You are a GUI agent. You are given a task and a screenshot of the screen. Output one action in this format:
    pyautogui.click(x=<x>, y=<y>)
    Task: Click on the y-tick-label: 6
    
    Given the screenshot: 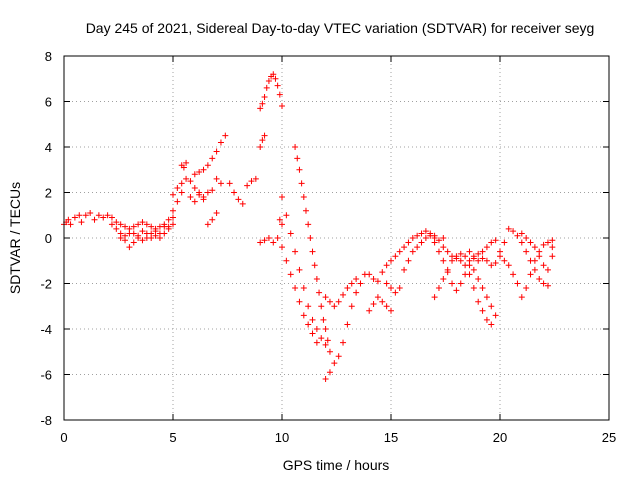 What is the action you would take?
    pyautogui.click(x=48, y=102)
    